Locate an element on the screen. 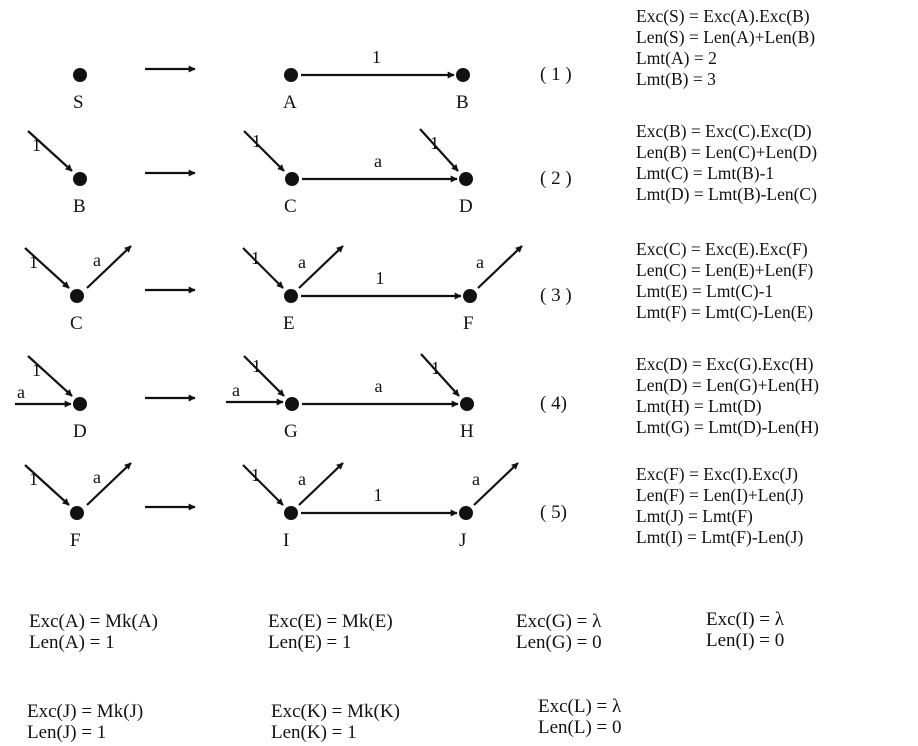  rhs-left-side-label: a is located at coordinates (236, 390).